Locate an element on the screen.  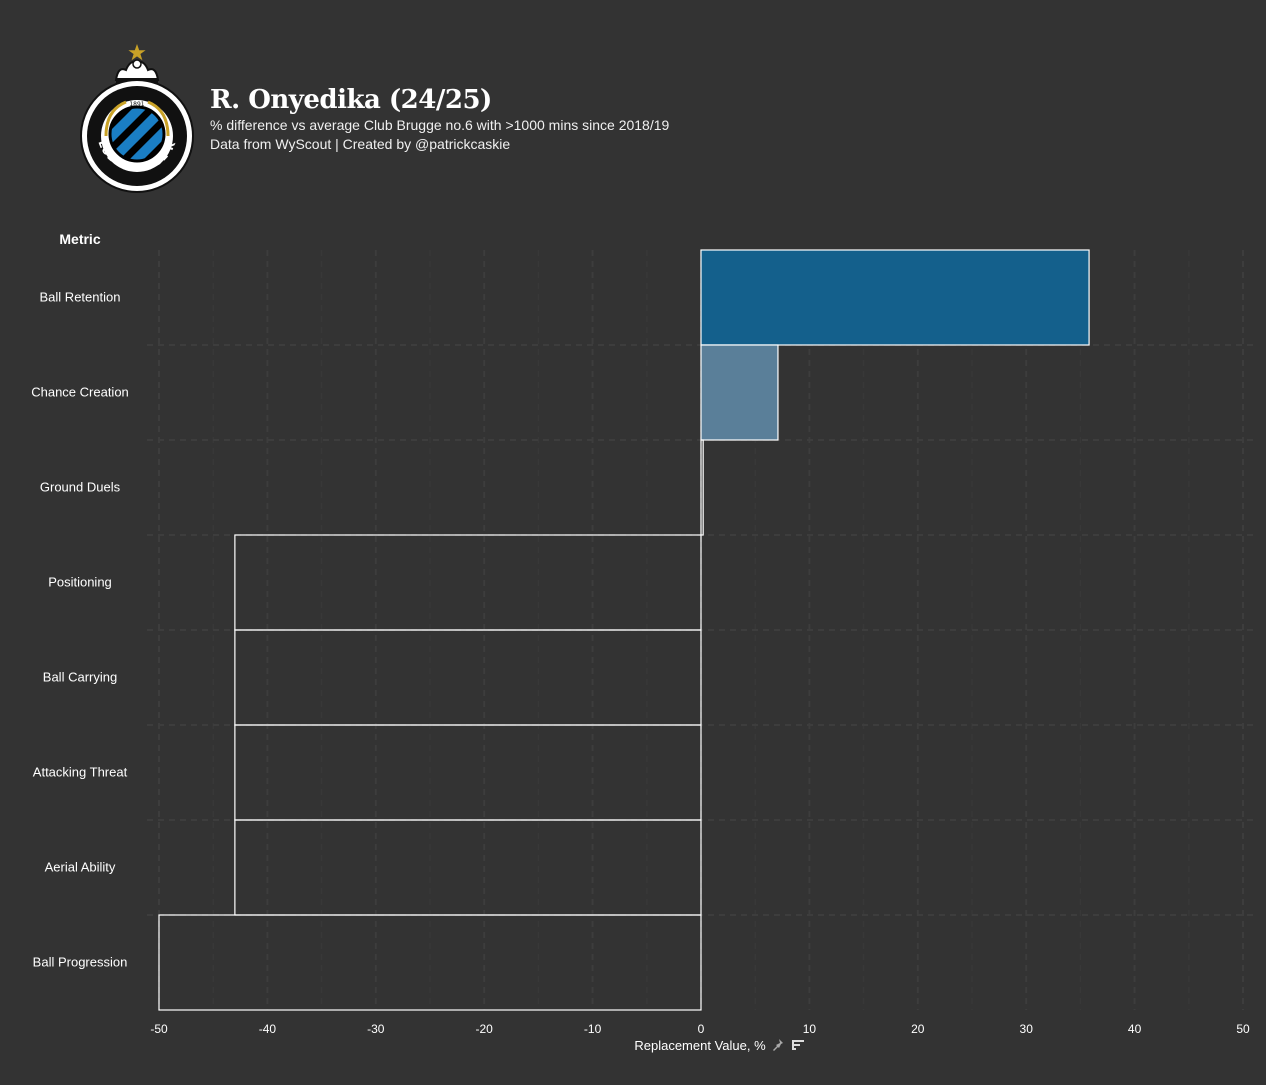
logo-year: 1891 is located at coordinates (136, 104).